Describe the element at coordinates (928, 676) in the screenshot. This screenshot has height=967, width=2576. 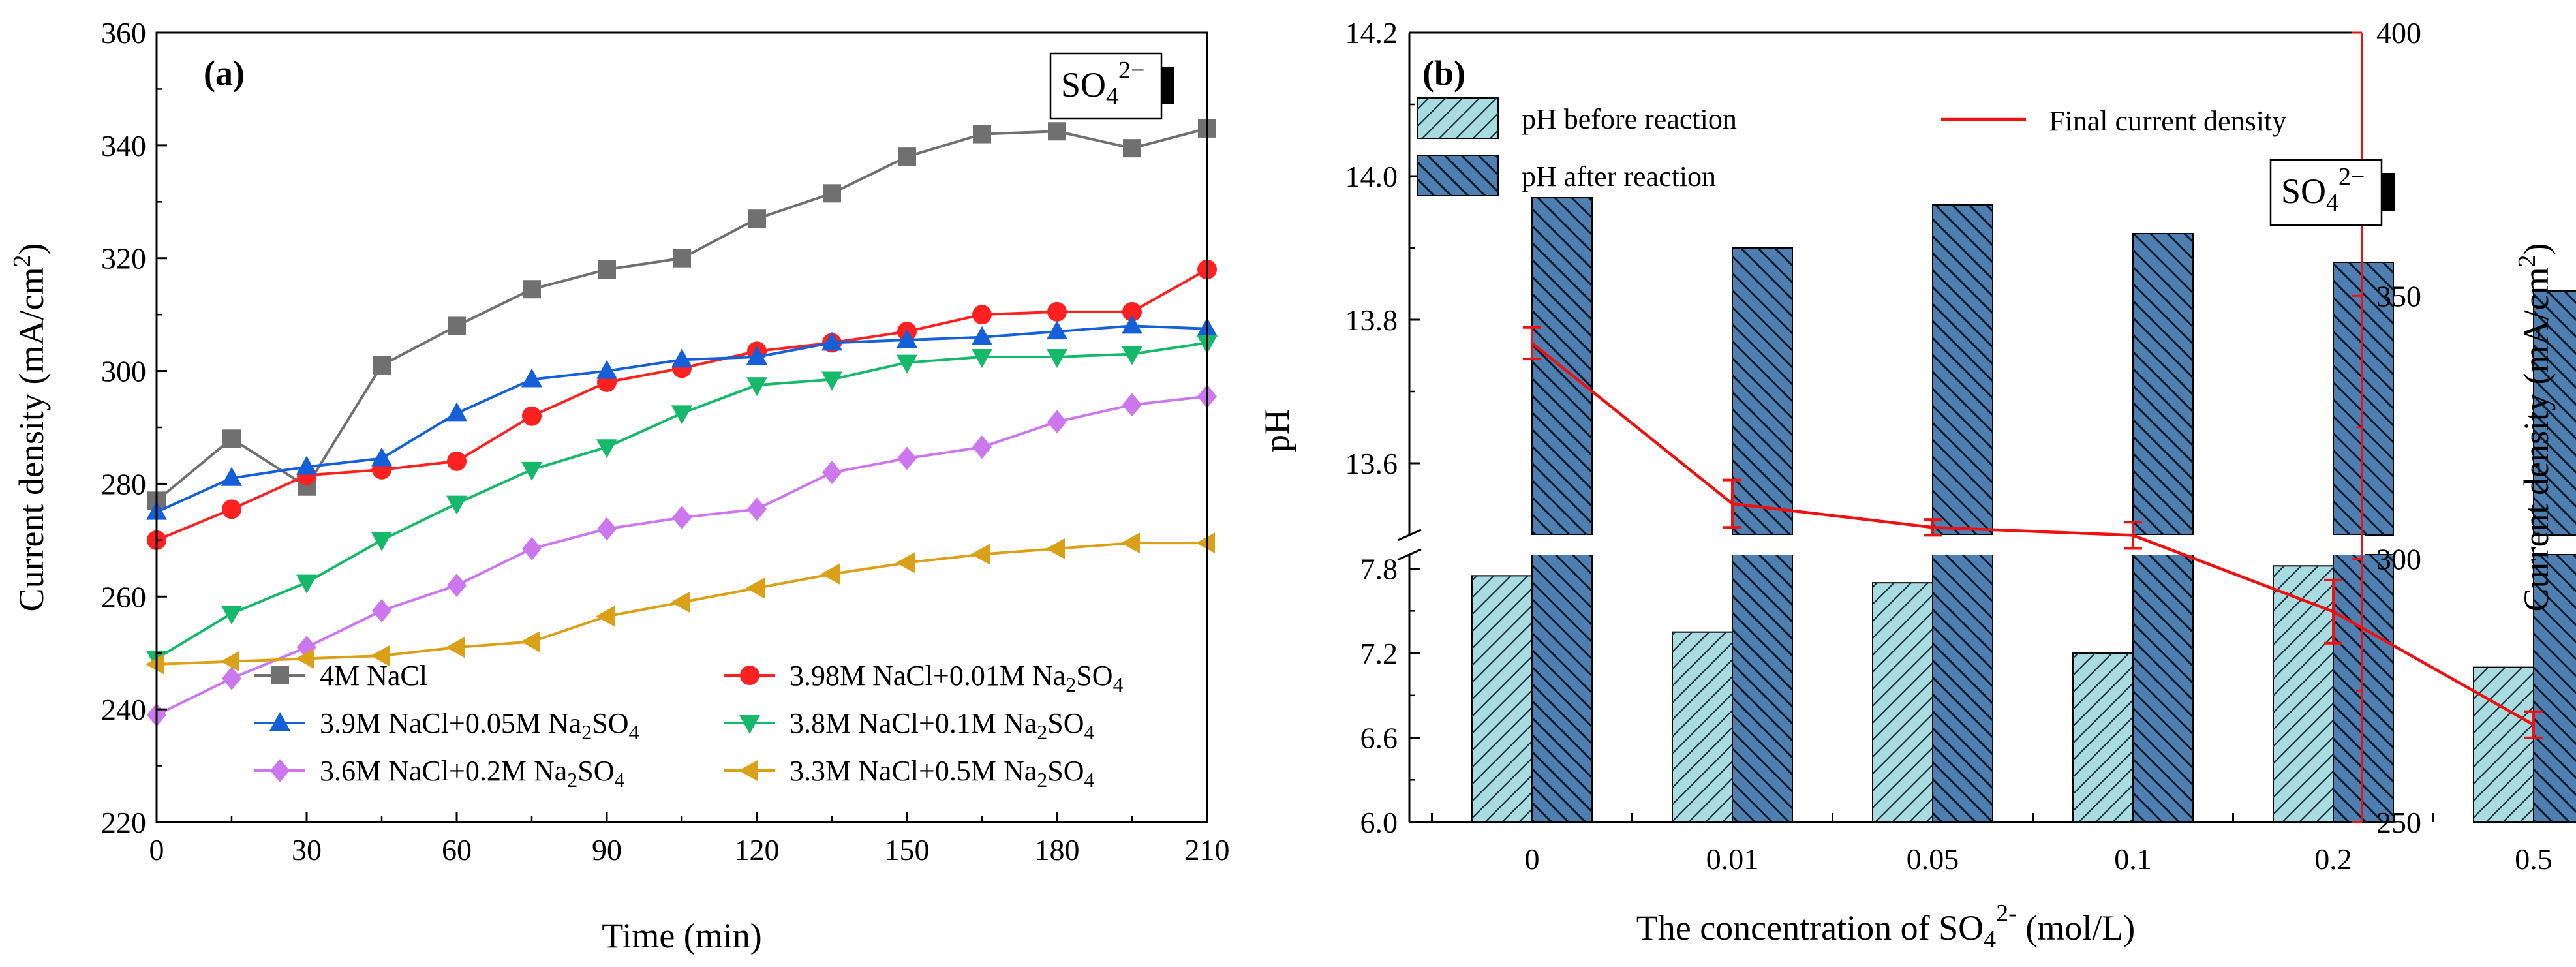
I see `legend-text: 3.98M NaCl+0.01M Na` at that location.